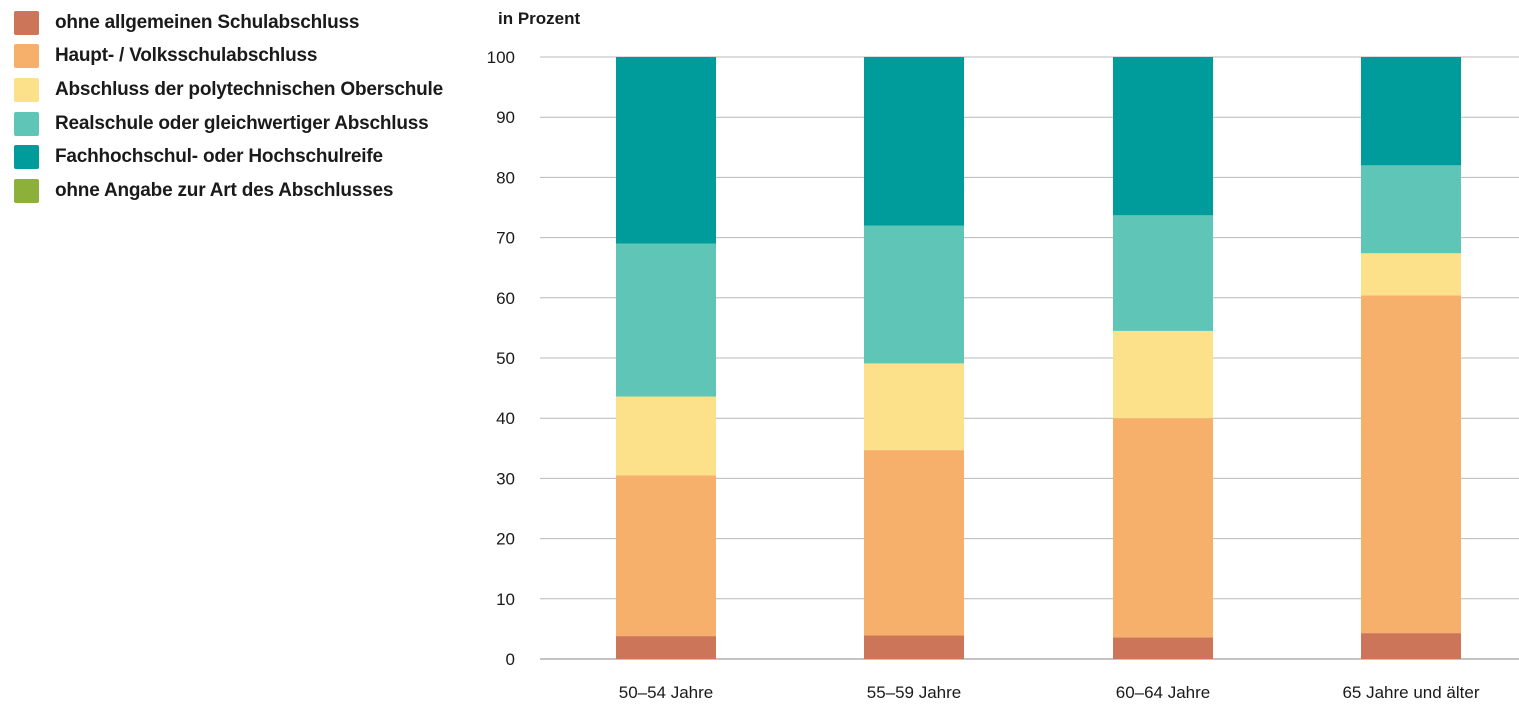  I want to click on legend-label: Haupt- / Volksschulabschluss, so click(186, 56).